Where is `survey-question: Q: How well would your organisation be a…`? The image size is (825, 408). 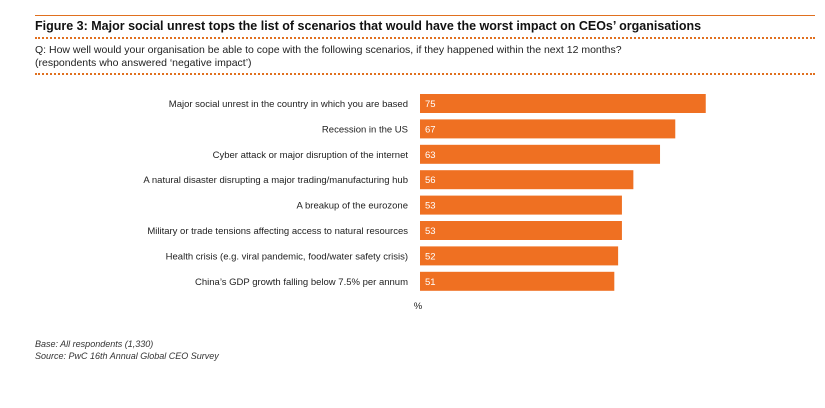
survey-question: Q: How well would your organisation be a… is located at coordinates (425, 57).